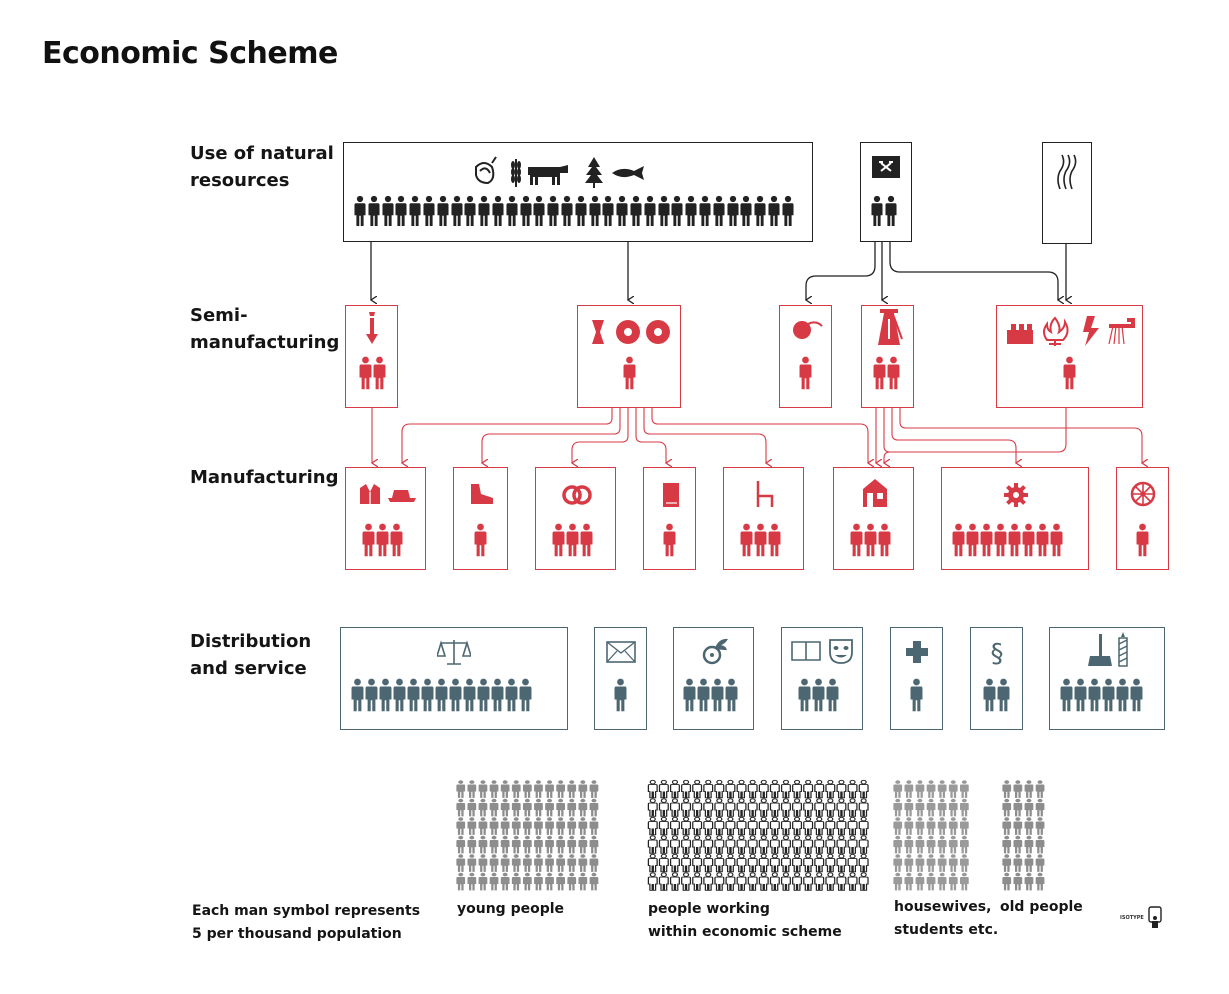 The width and height of the screenshot is (1229, 994). What do you see at coordinates (575, 518) in the screenshot?
I see `mfg-box-bread` at bounding box center [575, 518].